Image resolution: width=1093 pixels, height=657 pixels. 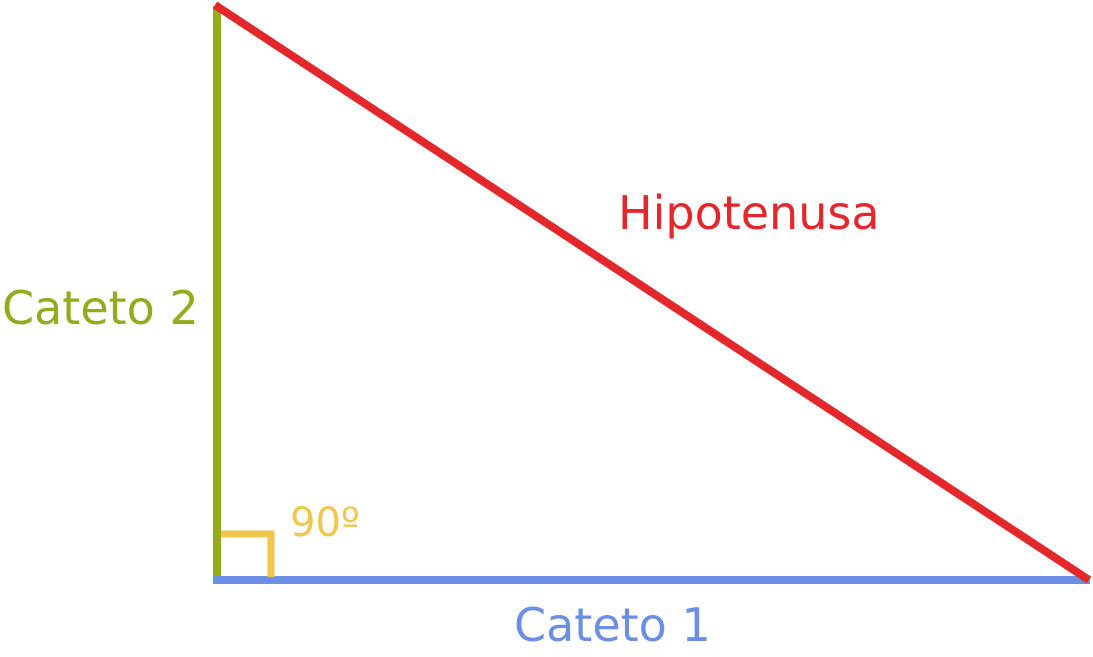 What do you see at coordinates (100, 308) in the screenshot?
I see `leg-vertical-label: Cateto 2` at bounding box center [100, 308].